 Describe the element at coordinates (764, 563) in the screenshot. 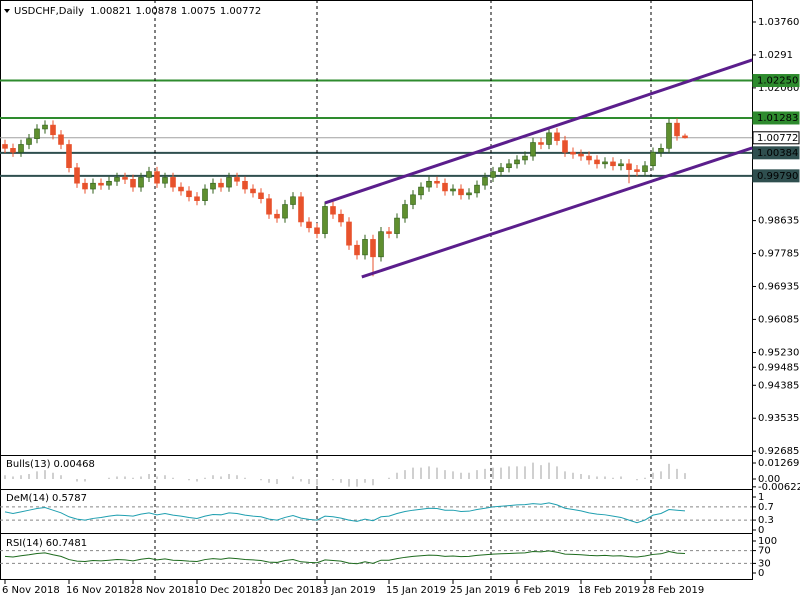

I see `y-tick-label: 30` at that location.